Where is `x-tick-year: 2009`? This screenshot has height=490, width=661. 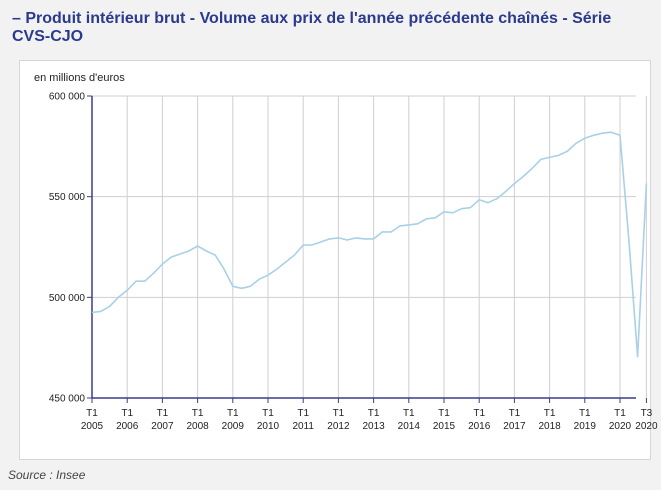
x-tick-year: 2009 is located at coordinates (233, 426).